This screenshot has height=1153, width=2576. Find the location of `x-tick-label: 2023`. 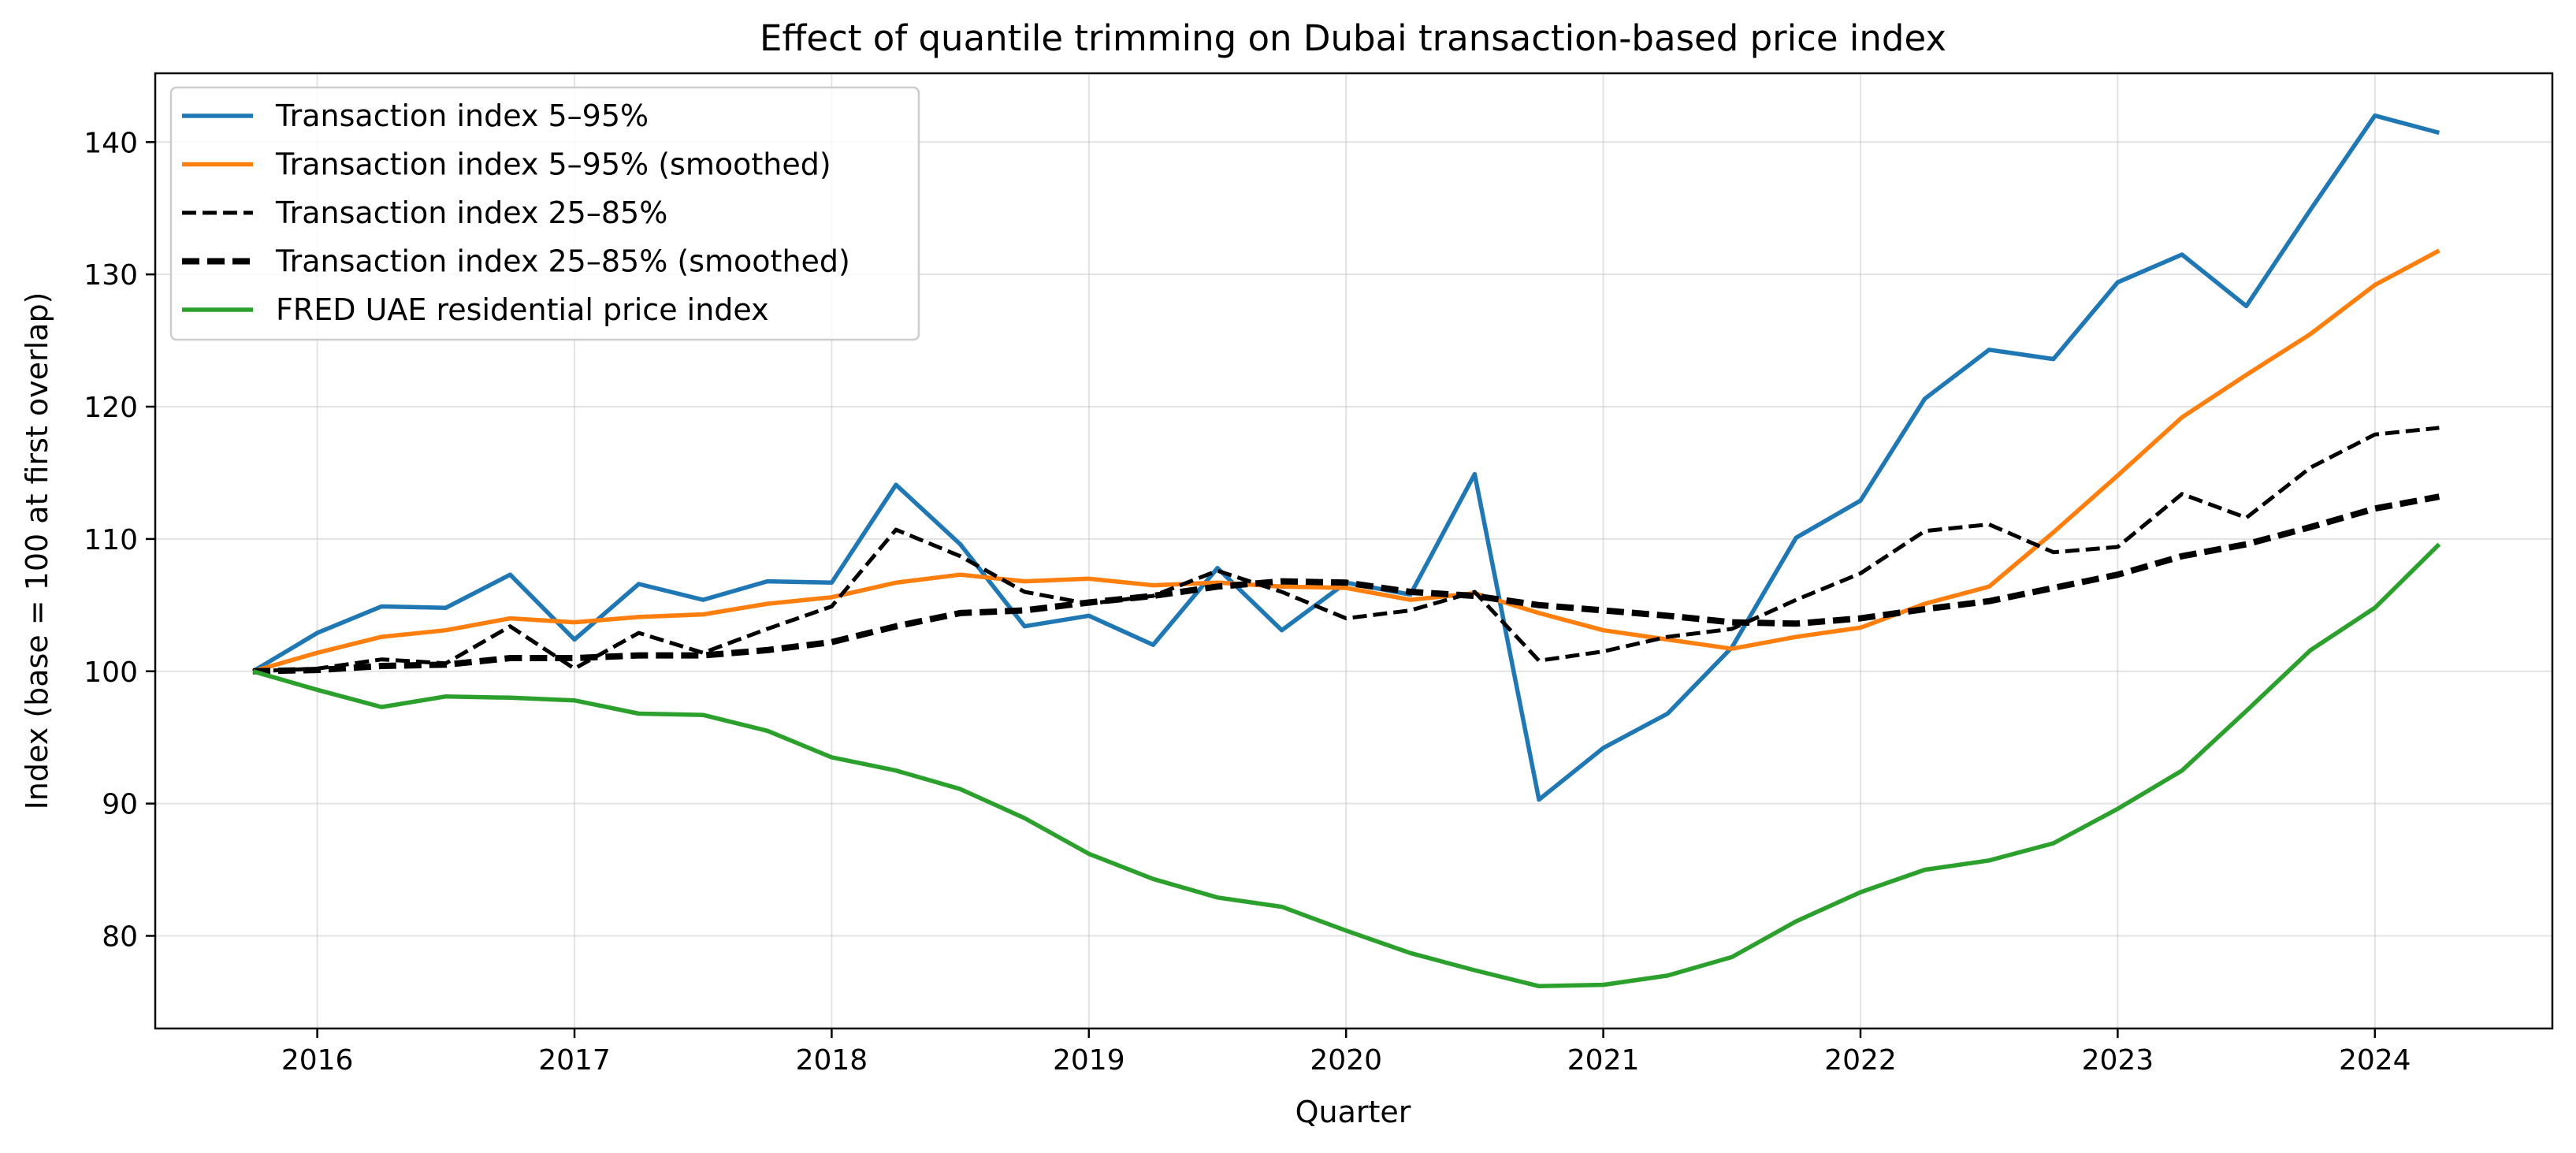

x-tick-label: 2023 is located at coordinates (2118, 1060).